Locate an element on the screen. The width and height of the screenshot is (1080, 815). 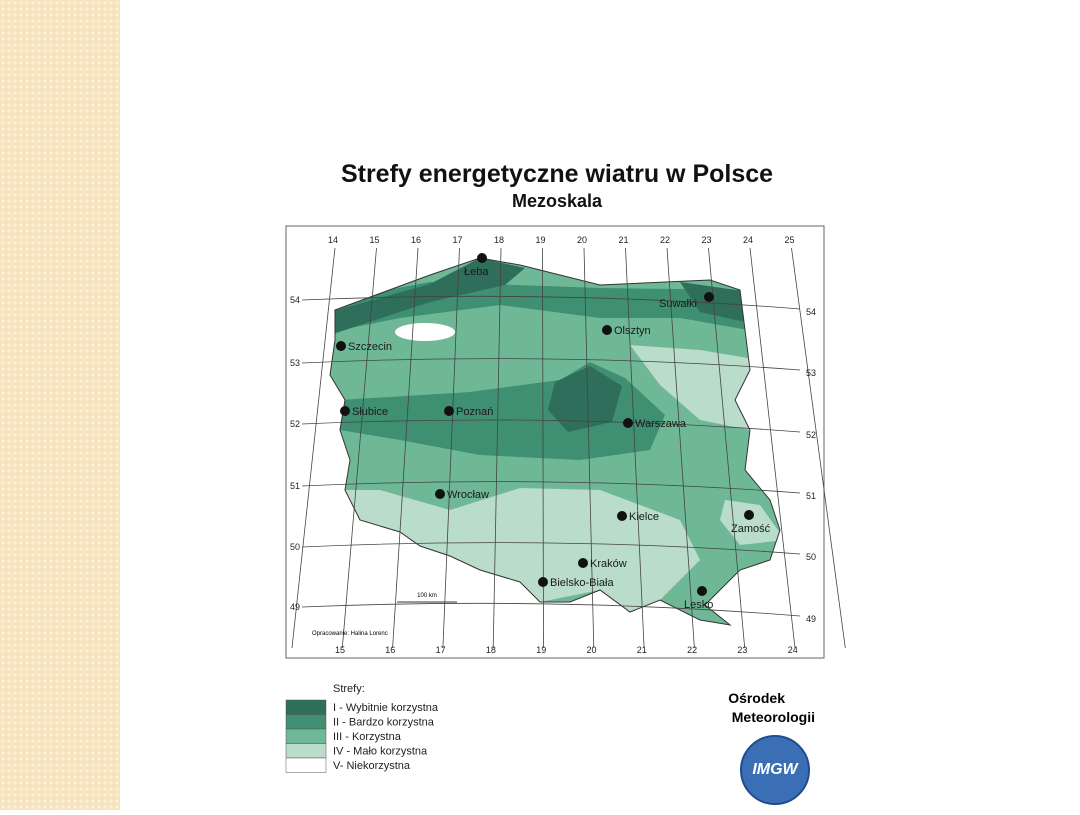
city-label: Poznań is located at coordinates (474, 412).